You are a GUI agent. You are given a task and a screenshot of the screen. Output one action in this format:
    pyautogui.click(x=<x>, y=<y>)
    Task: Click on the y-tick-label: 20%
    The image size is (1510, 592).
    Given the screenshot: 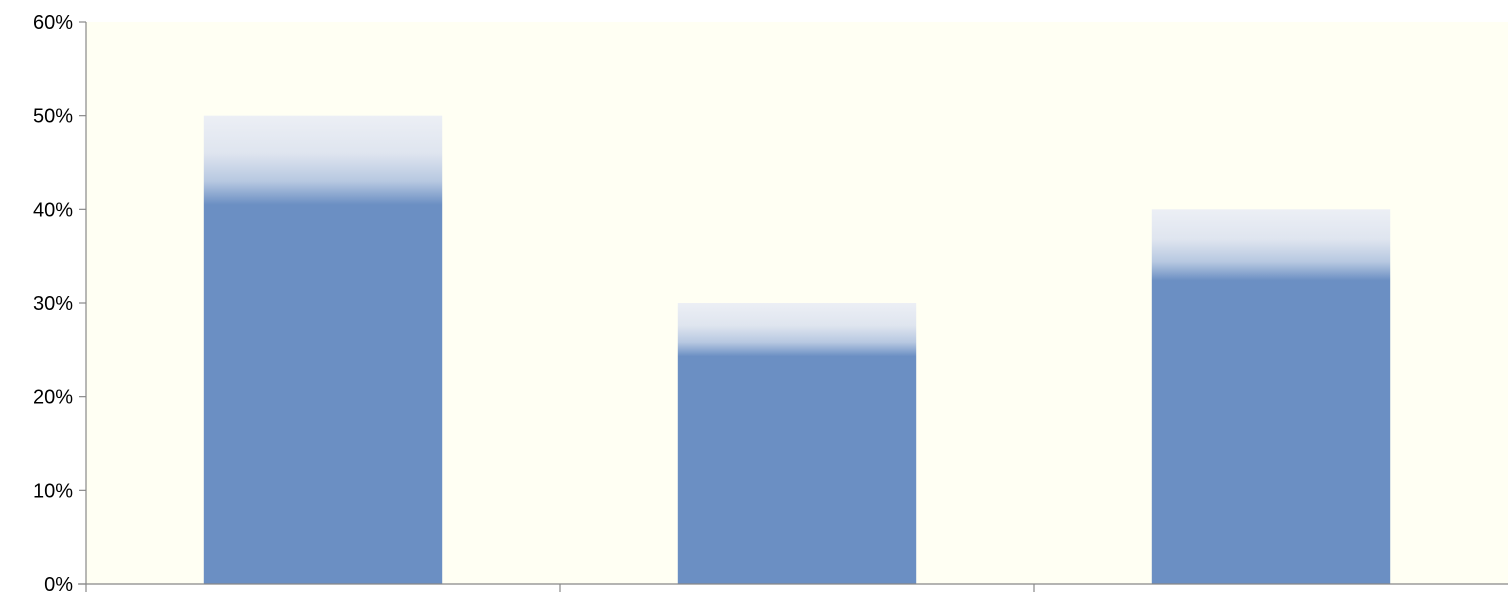 What is the action you would take?
    pyautogui.click(x=53, y=398)
    